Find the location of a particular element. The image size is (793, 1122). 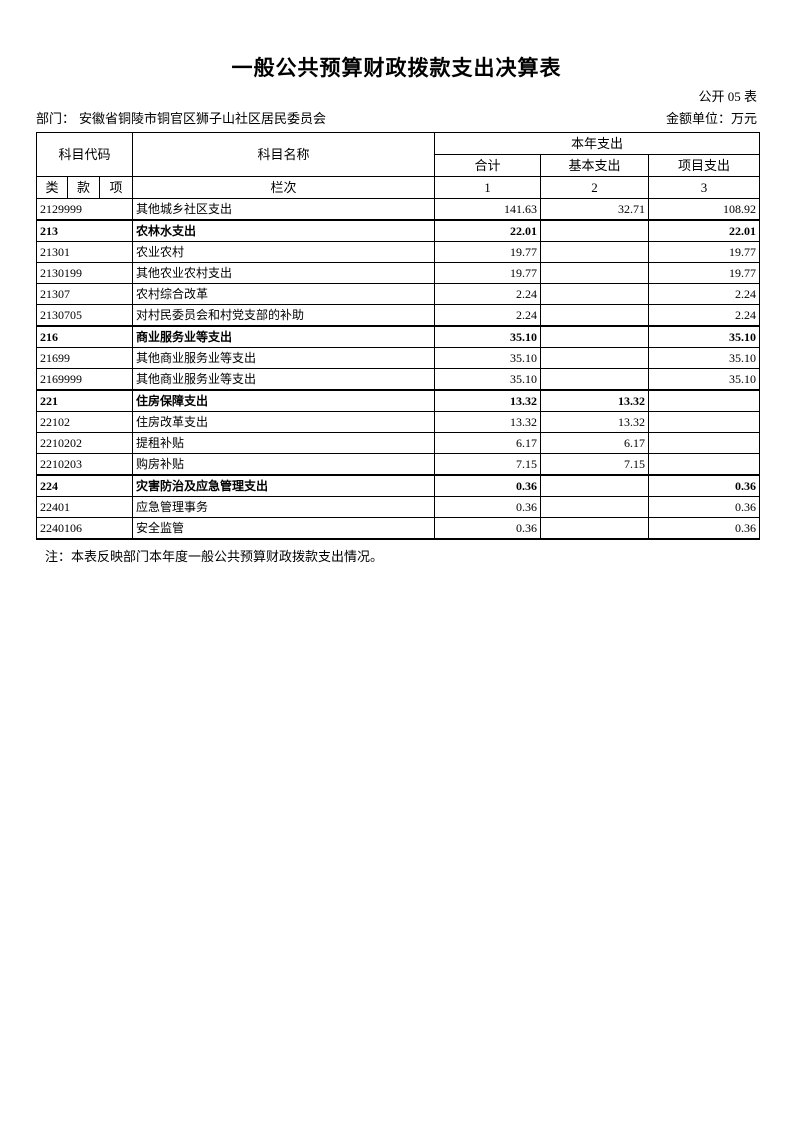

table-row: 2169999 其他商业服务业等支出 35.10 35.10 is located at coordinates (398, 379).